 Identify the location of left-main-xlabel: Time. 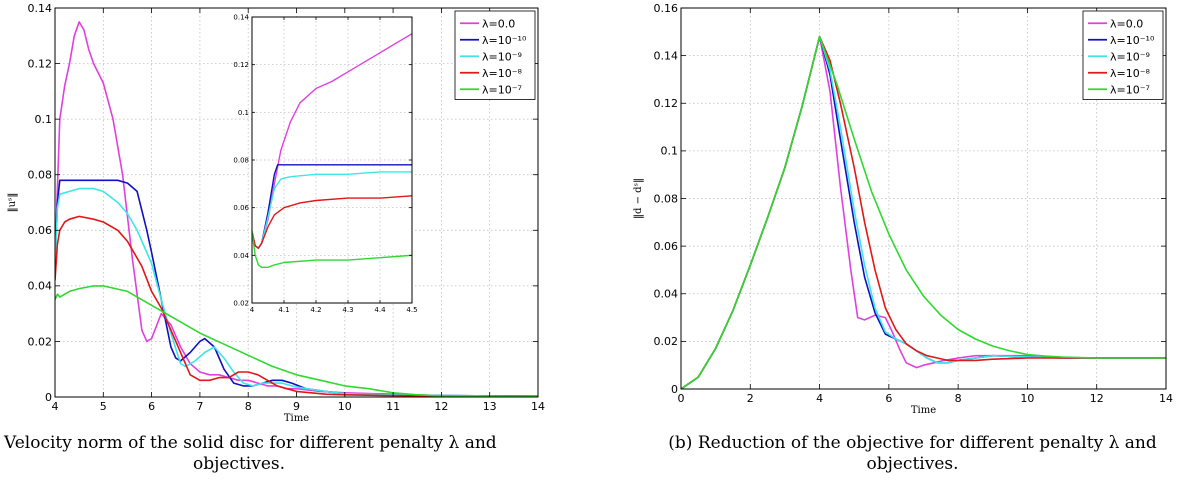
(296, 418).